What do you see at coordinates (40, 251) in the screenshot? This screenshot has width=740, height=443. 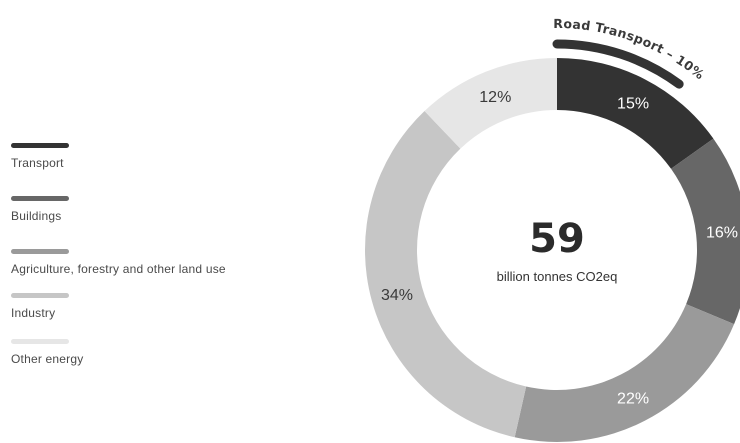 I see `legend-swatch-agriculture` at bounding box center [40, 251].